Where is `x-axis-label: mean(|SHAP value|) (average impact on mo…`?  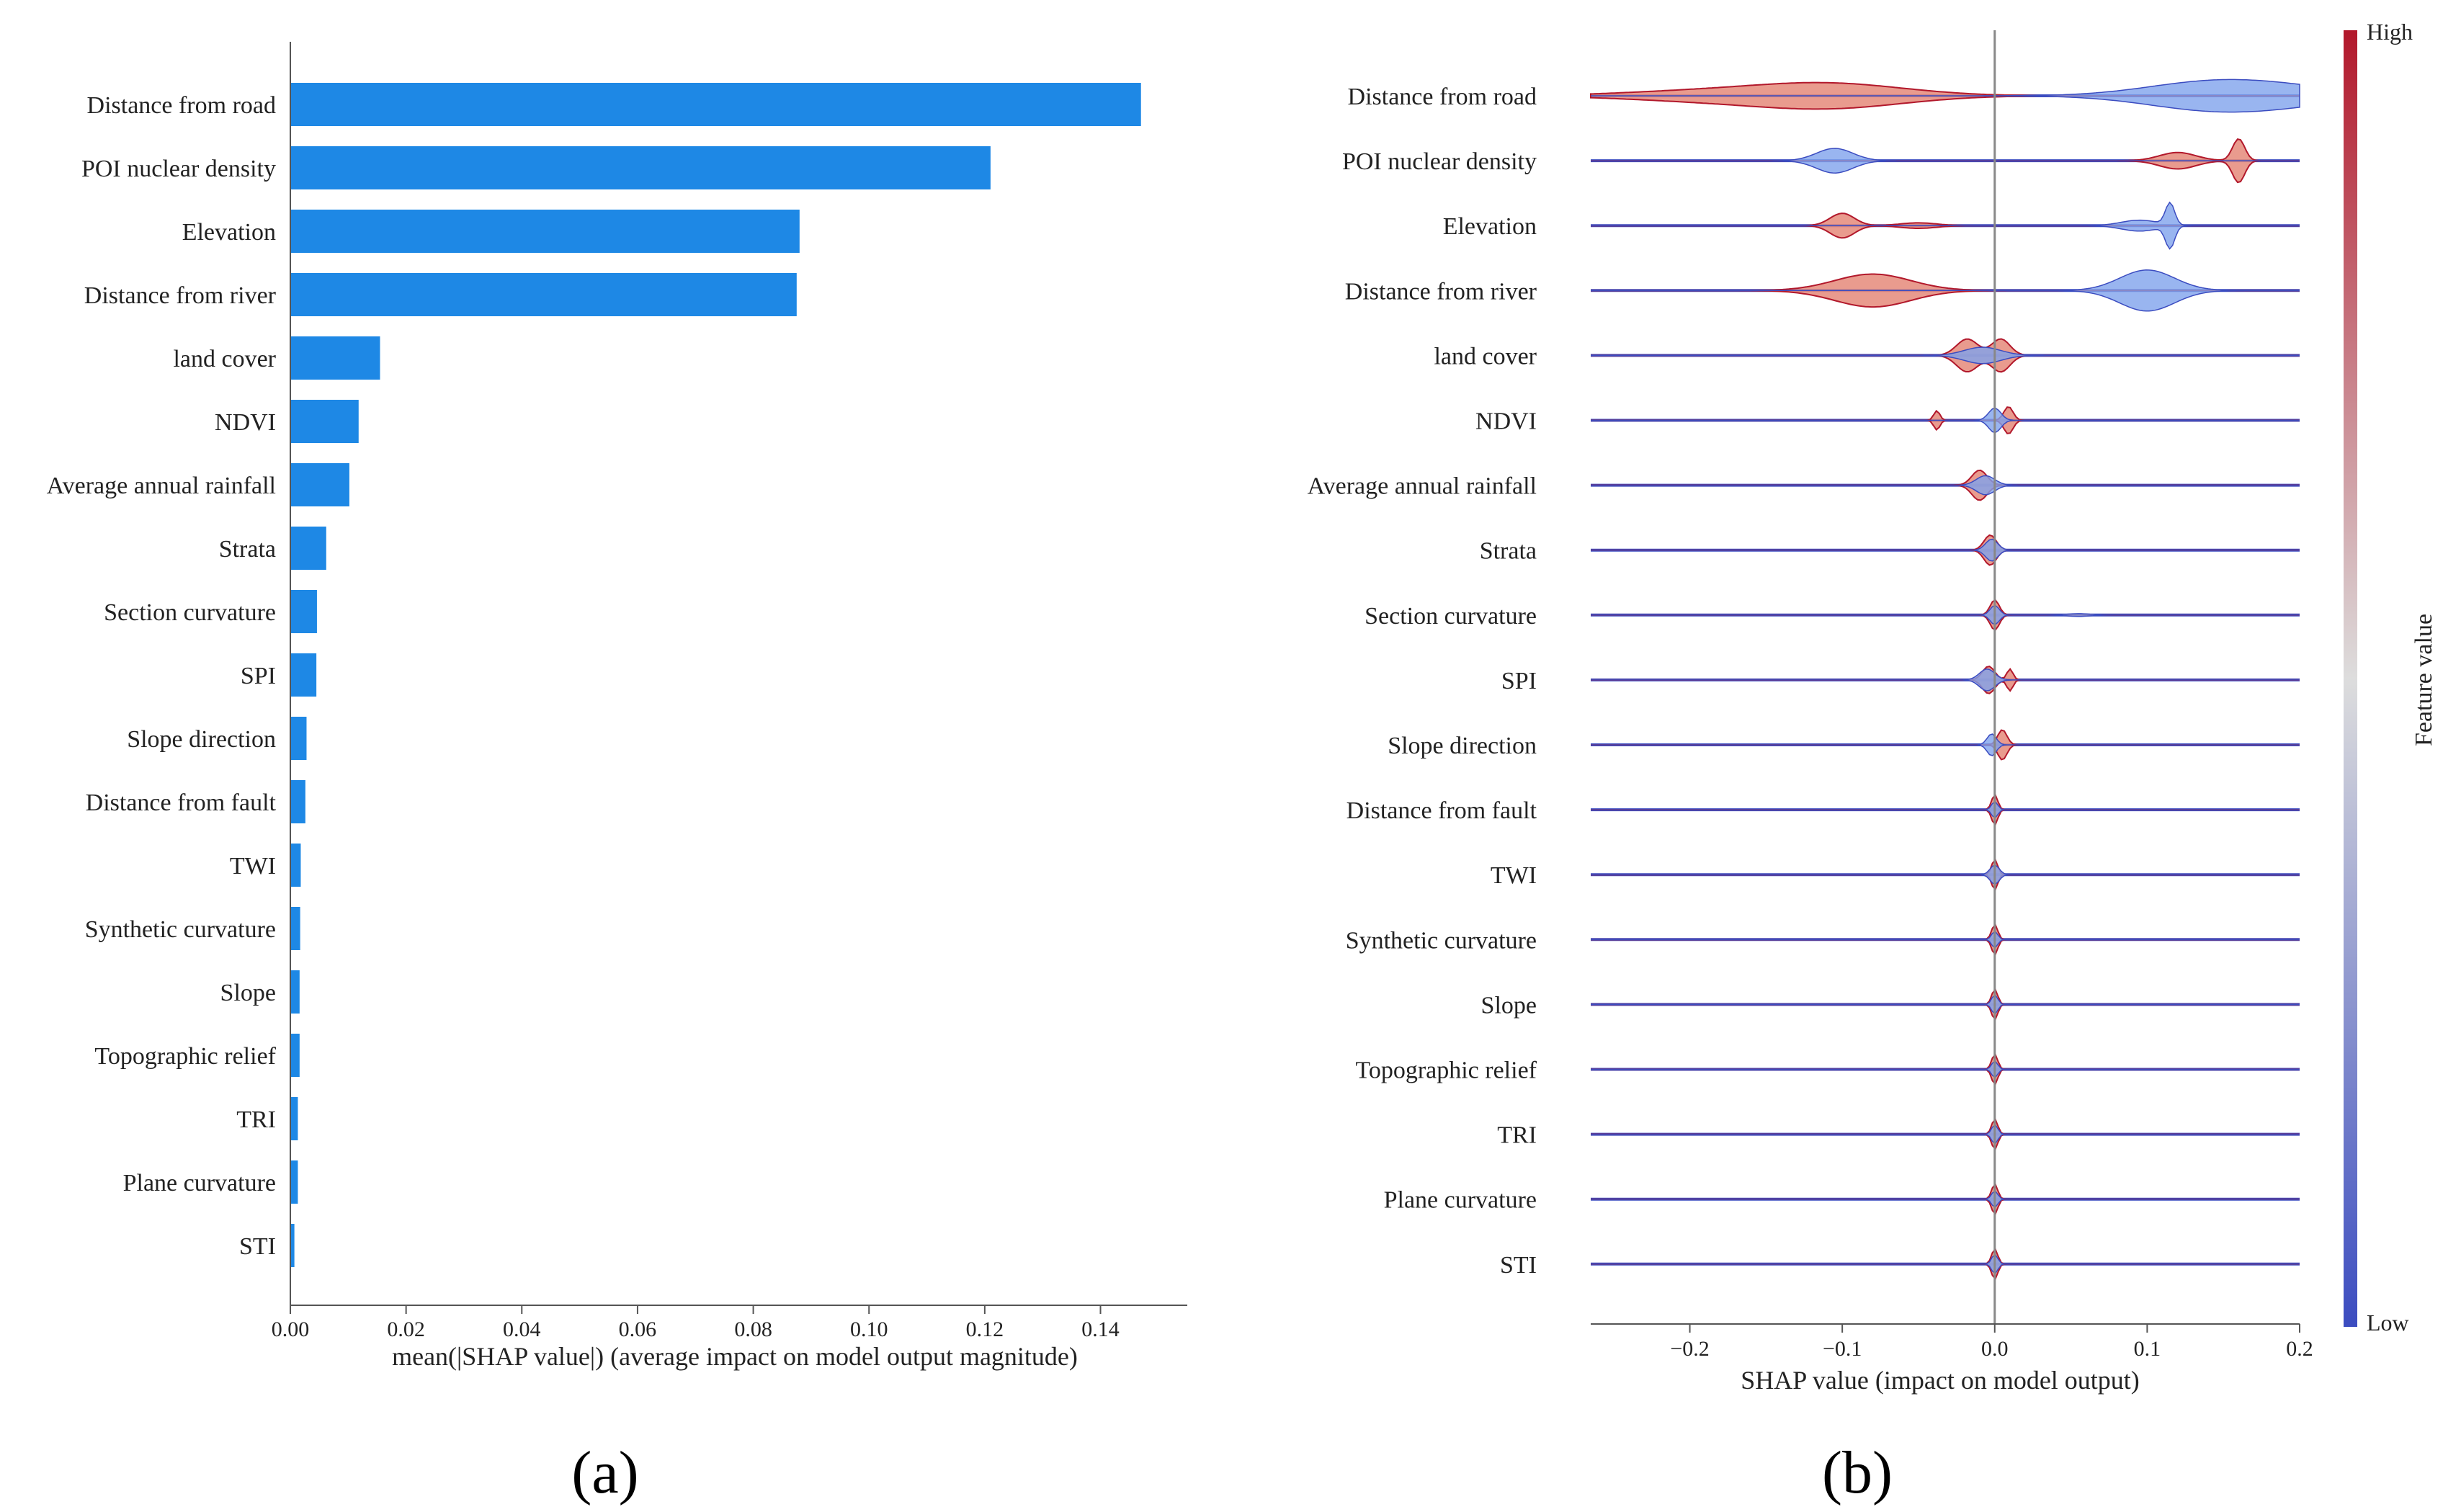 x-axis-label: mean(|SHAP value|) (average impact on mo… is located at coordinates (735, 1356).